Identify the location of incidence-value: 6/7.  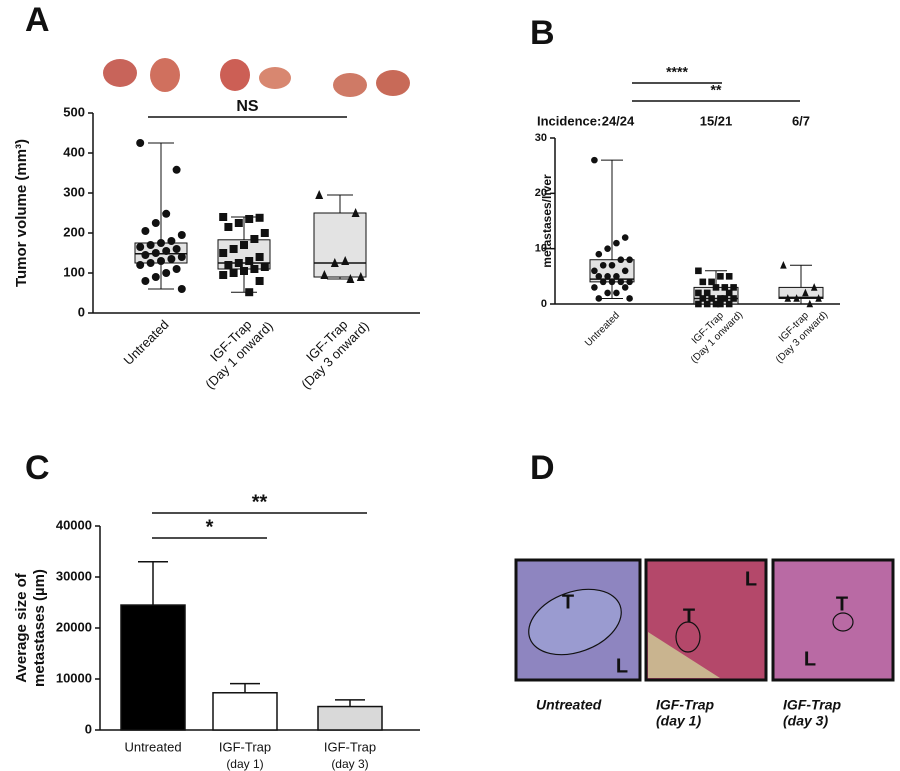
(801, 120).